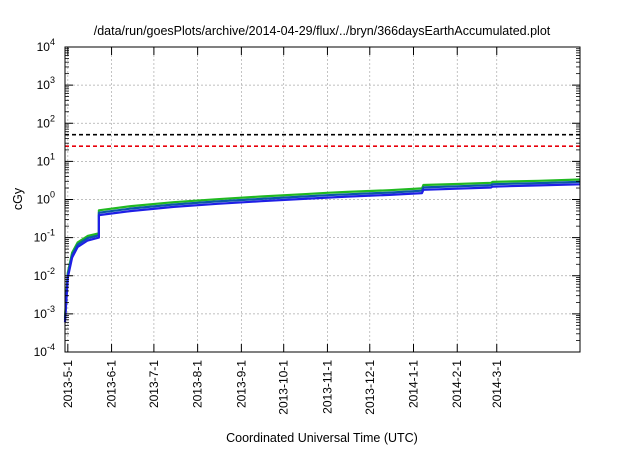 This screenshot has height=453, width=640. What do you see at coordinates (68, 384) in the screenshot?
I see `x-tick-label: 2013-5-1` at bounding box center [68, 384].